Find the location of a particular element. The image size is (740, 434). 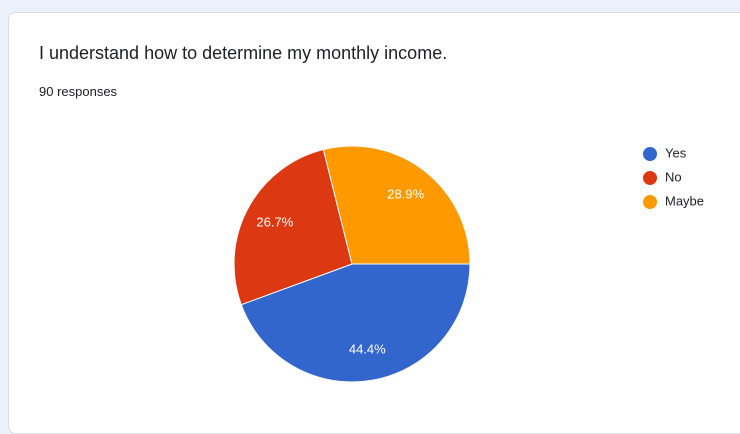

slice-label: 44.4% is located at coordinates (367, 348).